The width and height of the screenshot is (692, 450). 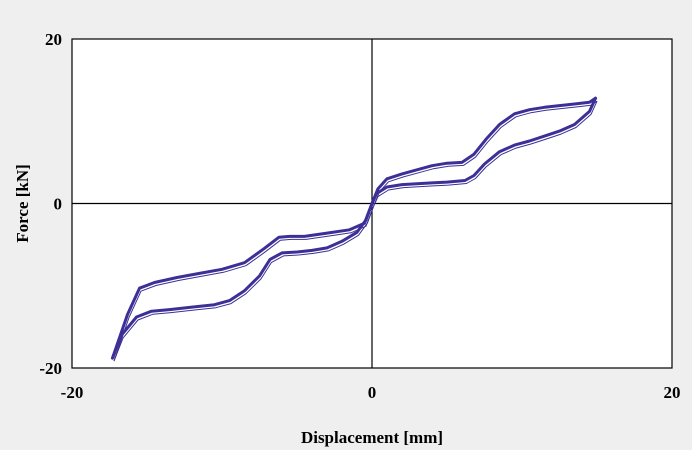 I want to click on y-tick-label: -20, so click(x=50, y=368).